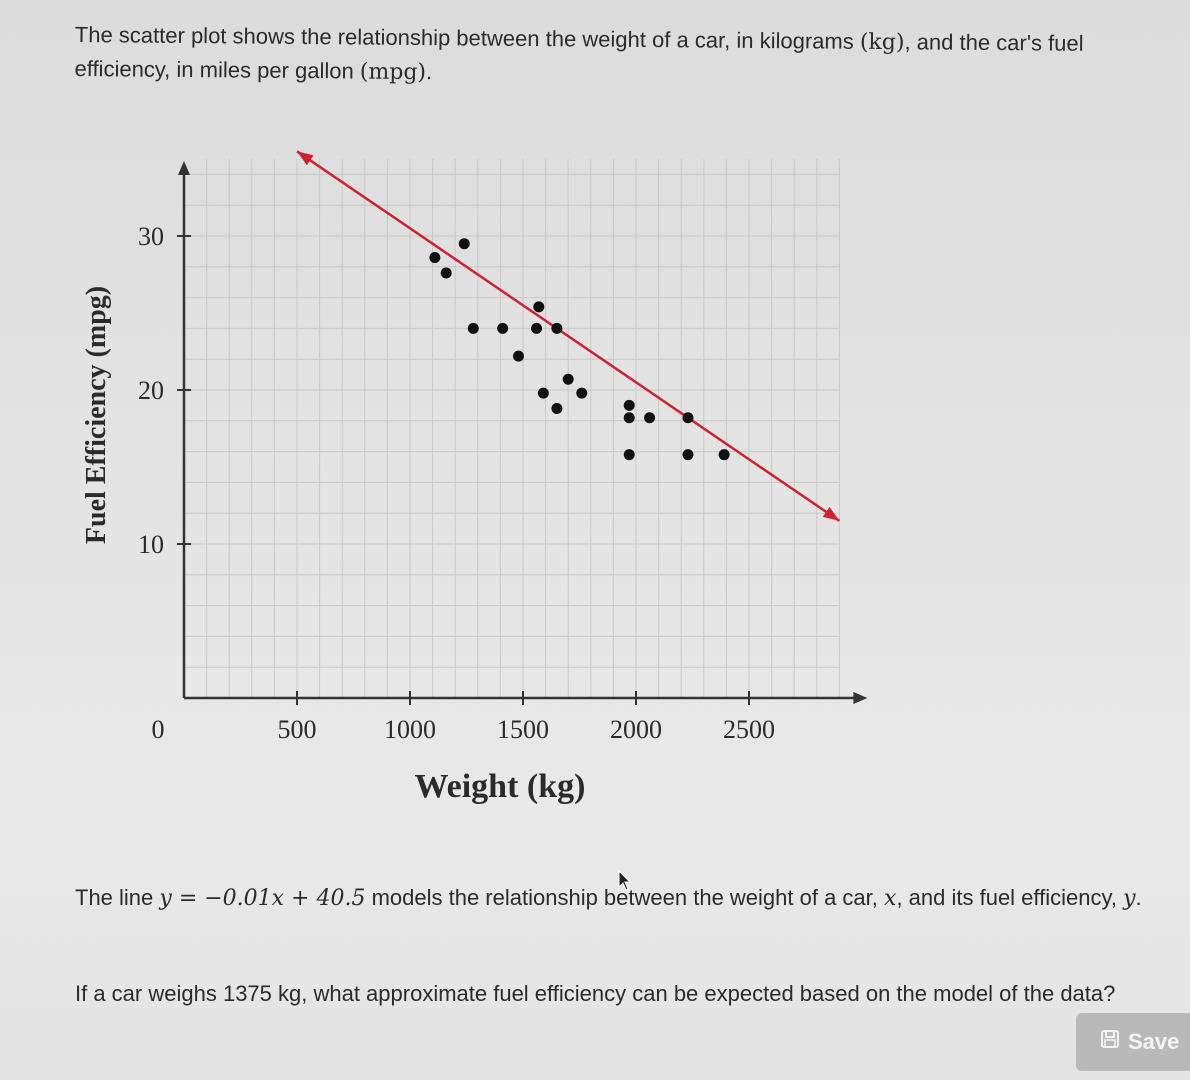 The height and width of the screenshot is (1080, 1190). Describe the element at coordinates (96, 415) in the screenshot. I see `y-axis-label: Fuel Efficiency (mpg)` at that location.